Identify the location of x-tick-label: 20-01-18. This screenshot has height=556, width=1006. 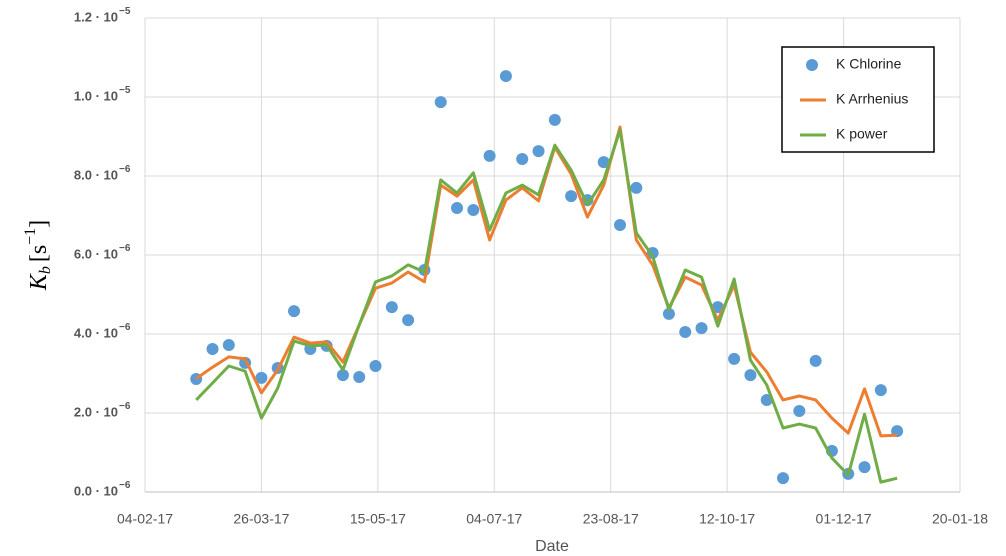
(960, 519).